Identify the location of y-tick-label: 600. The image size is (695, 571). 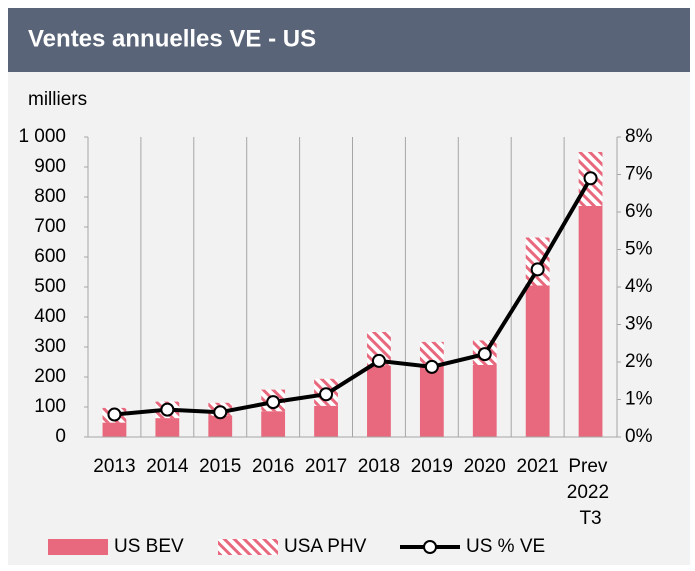
(50, 256).